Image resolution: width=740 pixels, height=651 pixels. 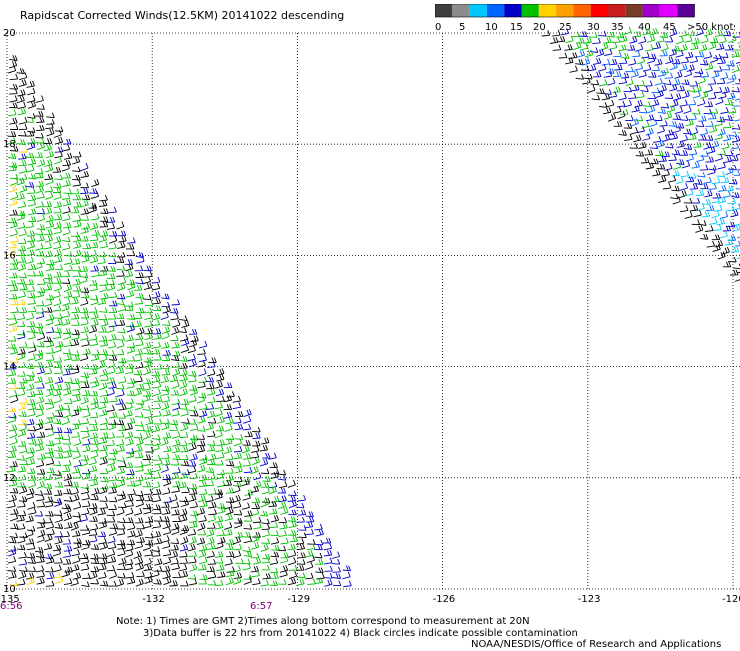 I want to click on time-label-2: 6:57, so click(x=261, y=606).